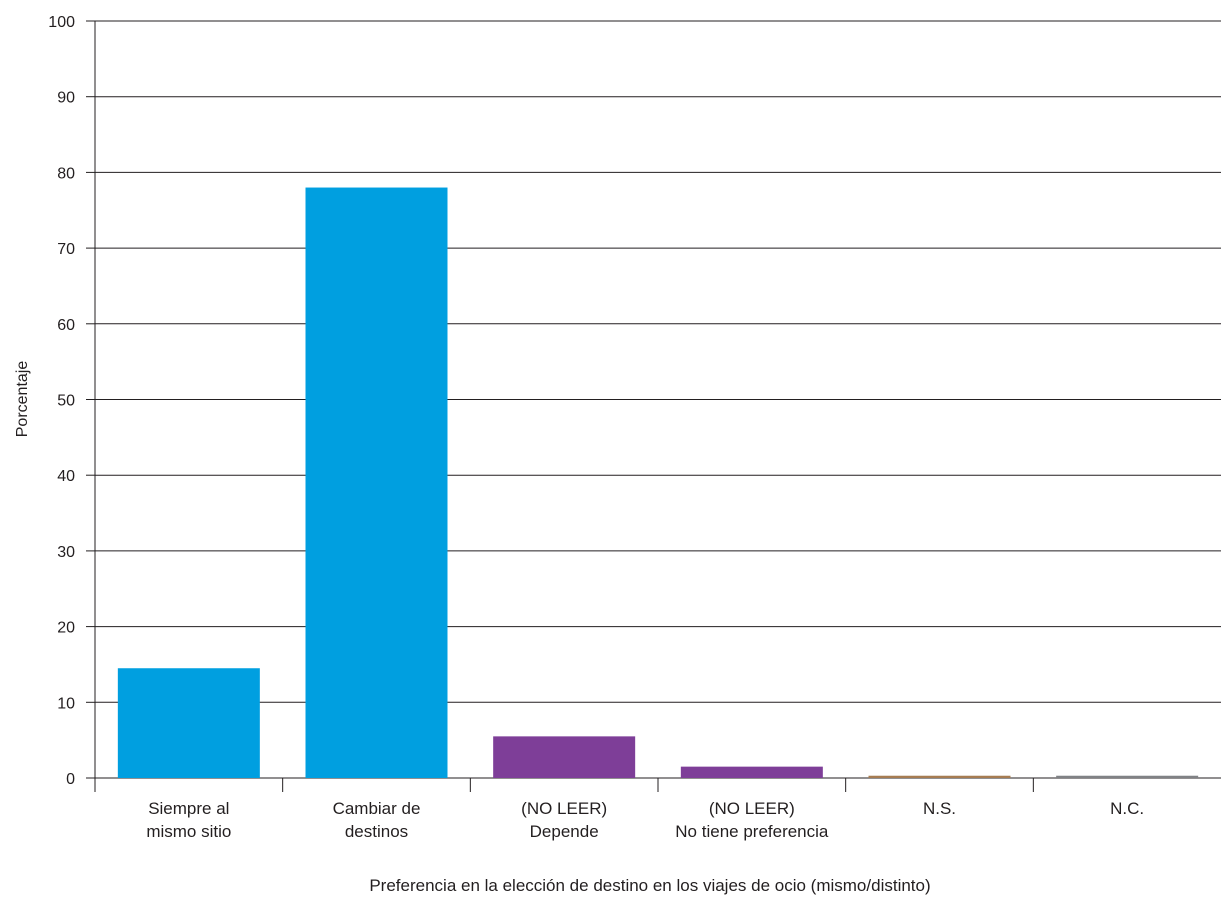 The height and width of the screenshot is (903, 1221). I want to click on x-tick-label: destinos, so click(376, 831).